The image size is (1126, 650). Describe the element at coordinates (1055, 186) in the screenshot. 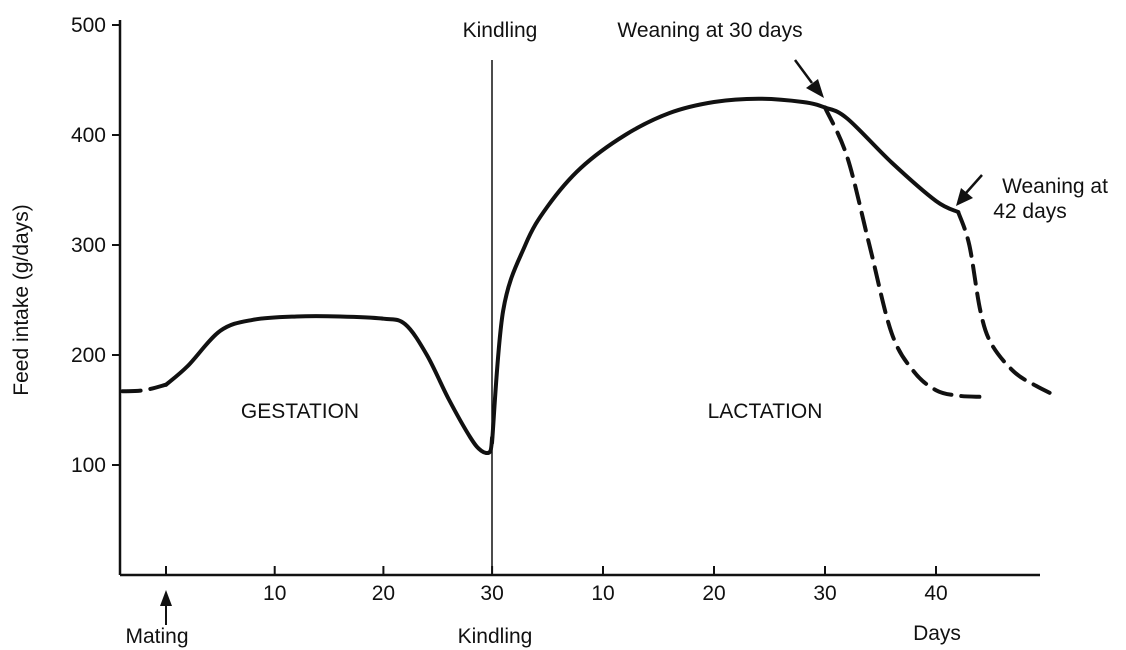

I see `weaning-42-label-line1: Weaning at` at that location.